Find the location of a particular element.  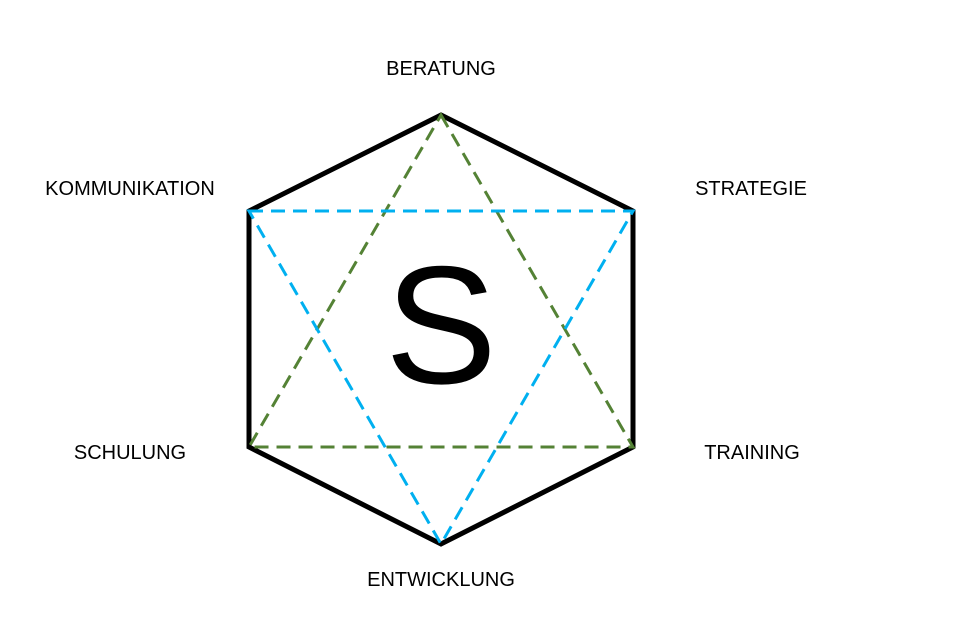

label-kommunikation: KOMMUNIKATION is located at coordinates (130, 189).